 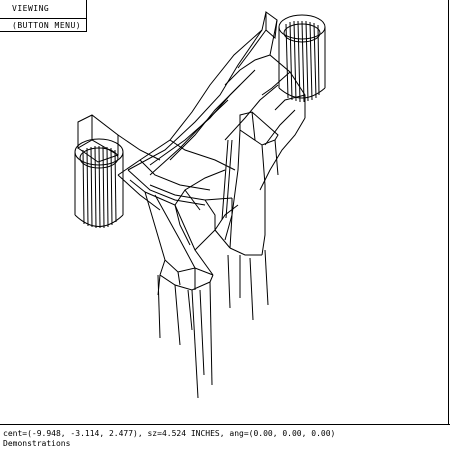 What do you see at coordinates (181, 232) in the screenshot?
I see `lower-body` at bounding box center [181, 232].